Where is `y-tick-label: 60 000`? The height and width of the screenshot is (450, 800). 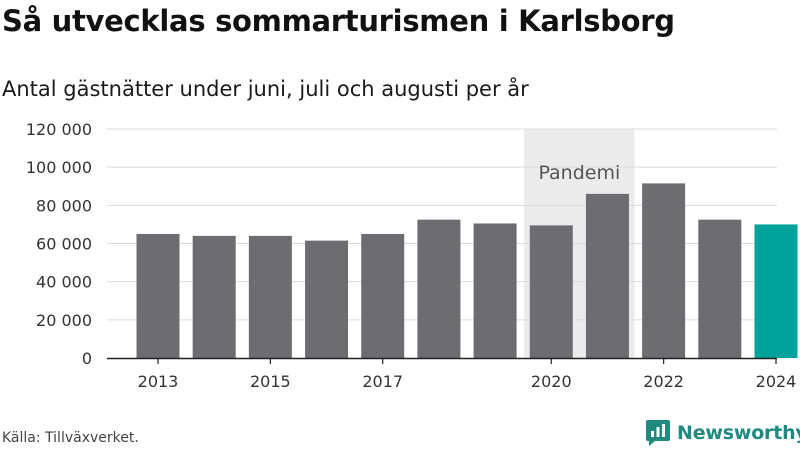
y-tick-label: 60 000 is located at coordinates (64, 244).